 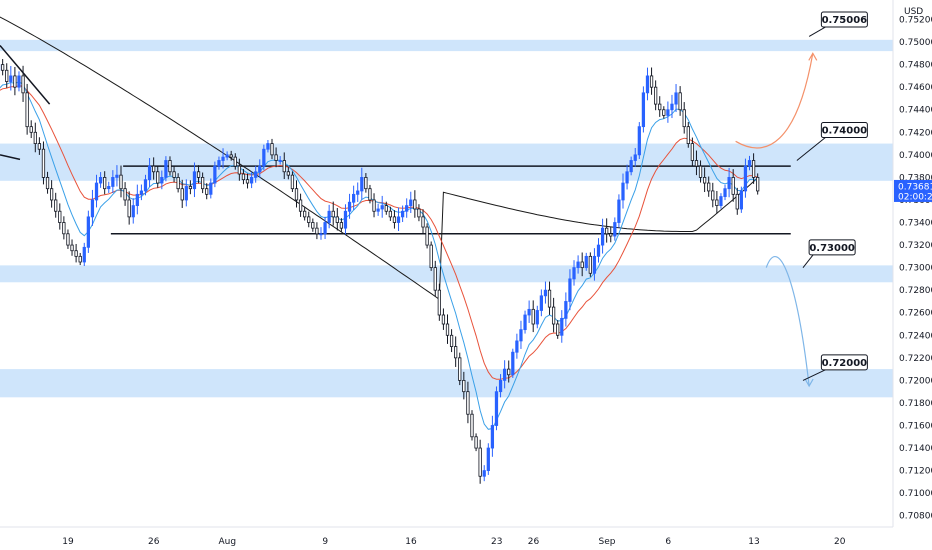 I want to click on arrow-head-up, so click(x=813, y=56).